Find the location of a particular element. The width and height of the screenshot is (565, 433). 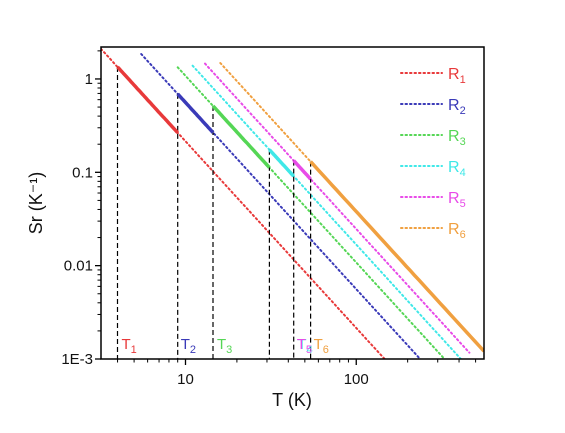

y-tick-label: 1E-3 is located at coordinates (77, 359).